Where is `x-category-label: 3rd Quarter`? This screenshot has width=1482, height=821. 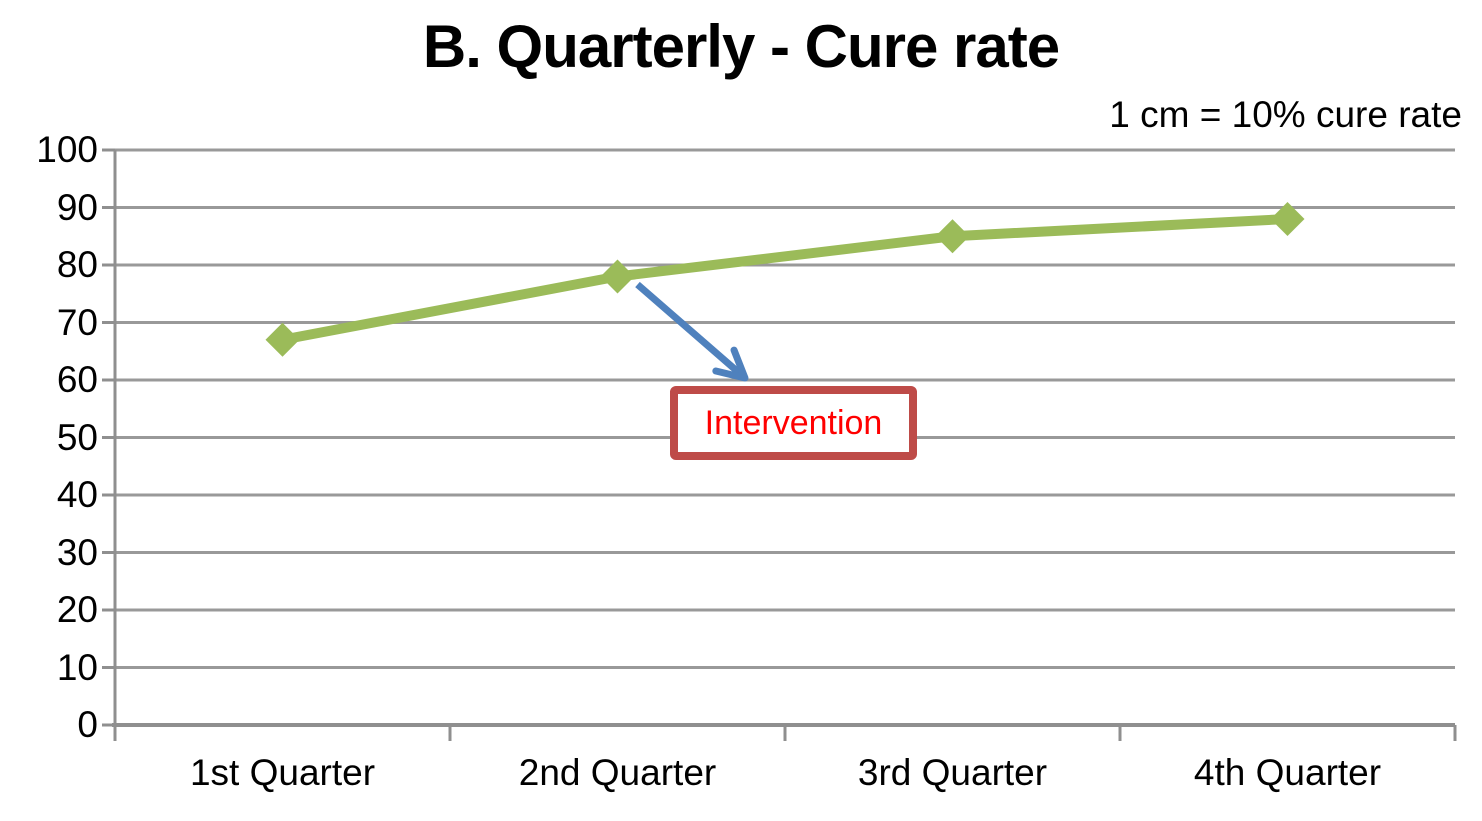
x-category-label: 3rd Quarter is located at coordinates (952, 772).